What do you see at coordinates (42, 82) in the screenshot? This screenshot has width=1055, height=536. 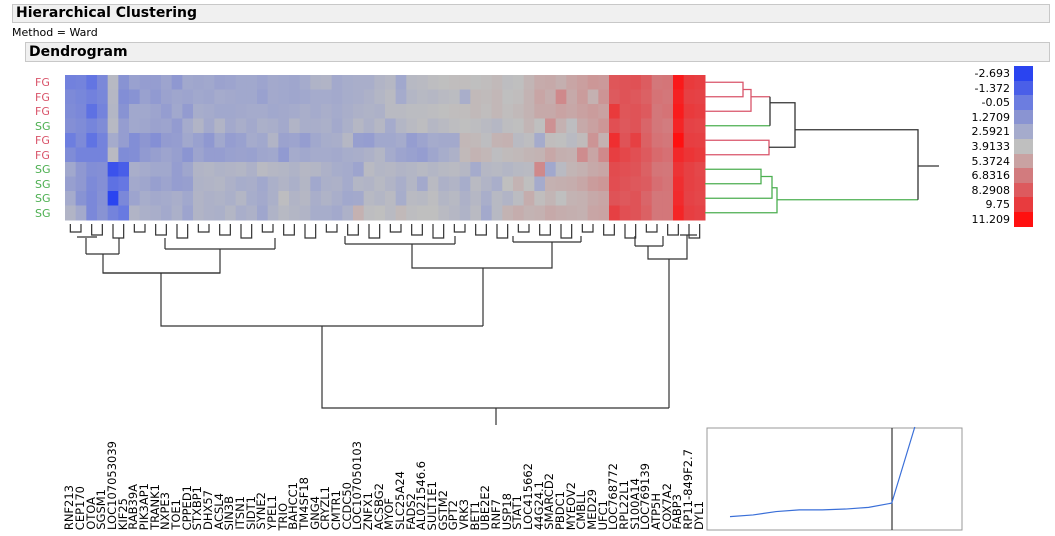 I see `row-label: FG` at bounding box center [42, 82].